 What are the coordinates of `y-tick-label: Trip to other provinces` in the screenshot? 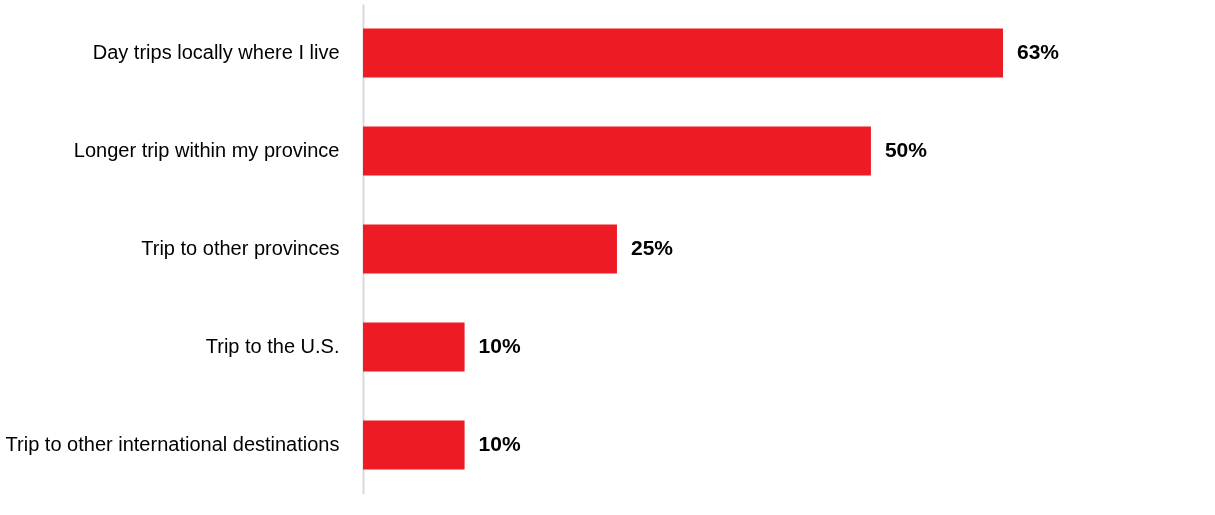 It's located at (240, 248).